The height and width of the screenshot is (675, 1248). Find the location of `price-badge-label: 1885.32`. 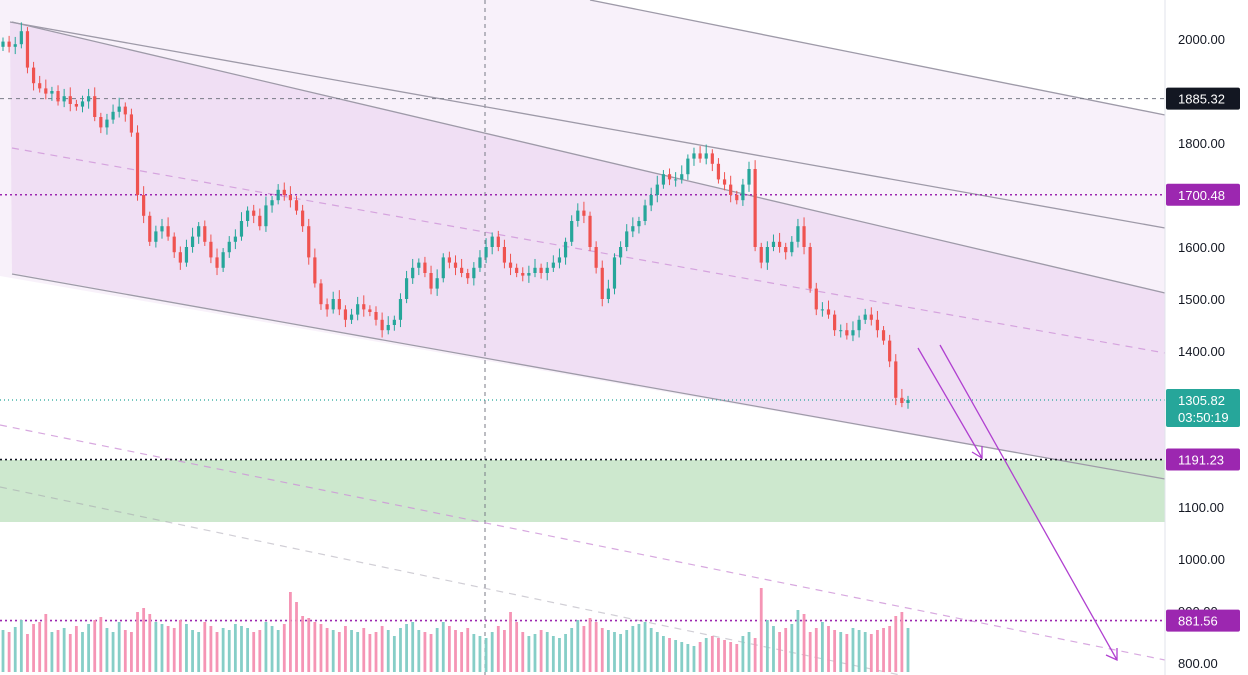

price-badge-label: 1885.32 is located at coordinates (1201, 99).